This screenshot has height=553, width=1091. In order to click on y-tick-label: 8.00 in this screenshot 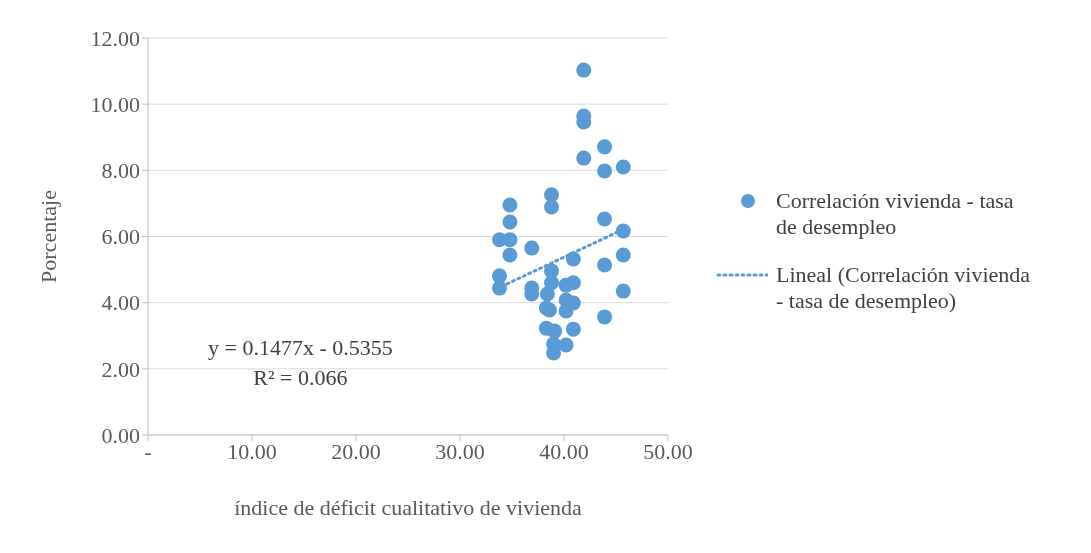, I will do `click(120, 171)`.